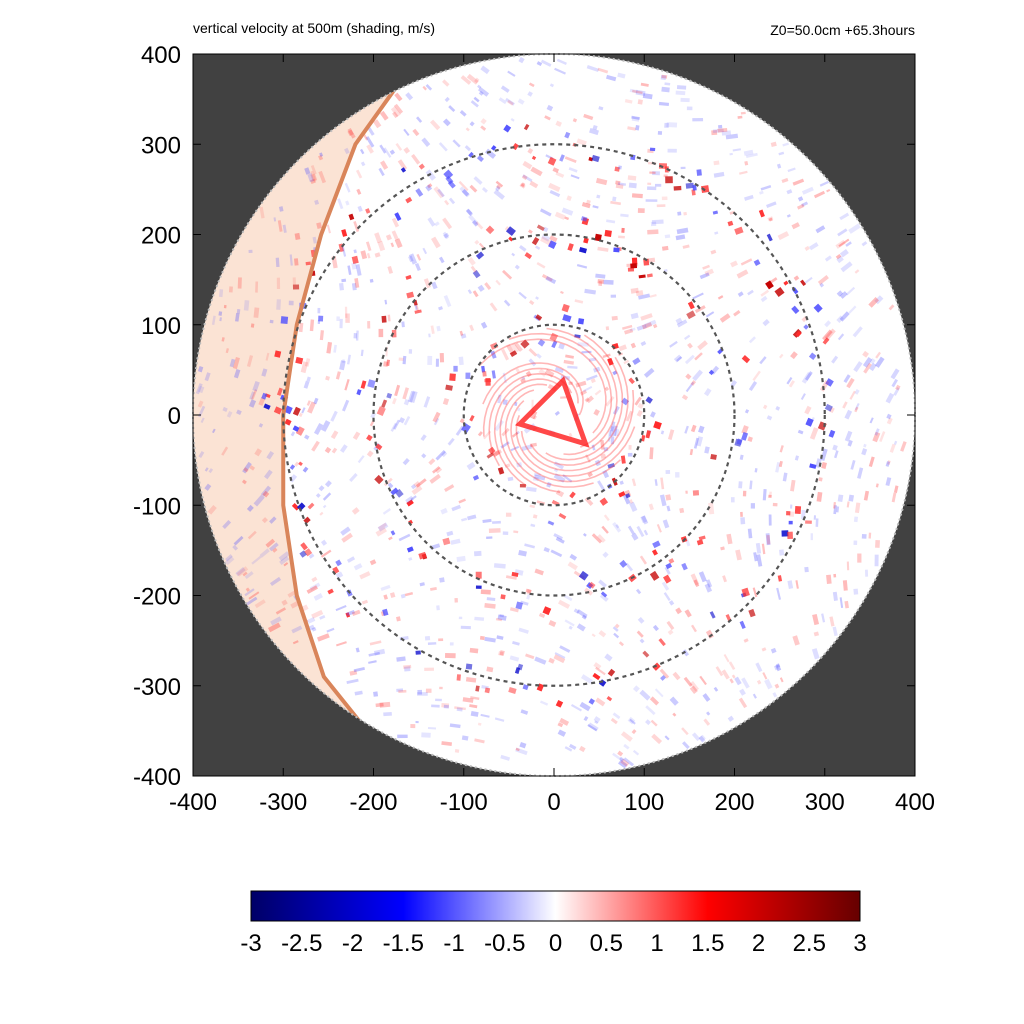 The image size is (1024, 1024). I want to click on x-tick-label: -300, so click(283, 802).